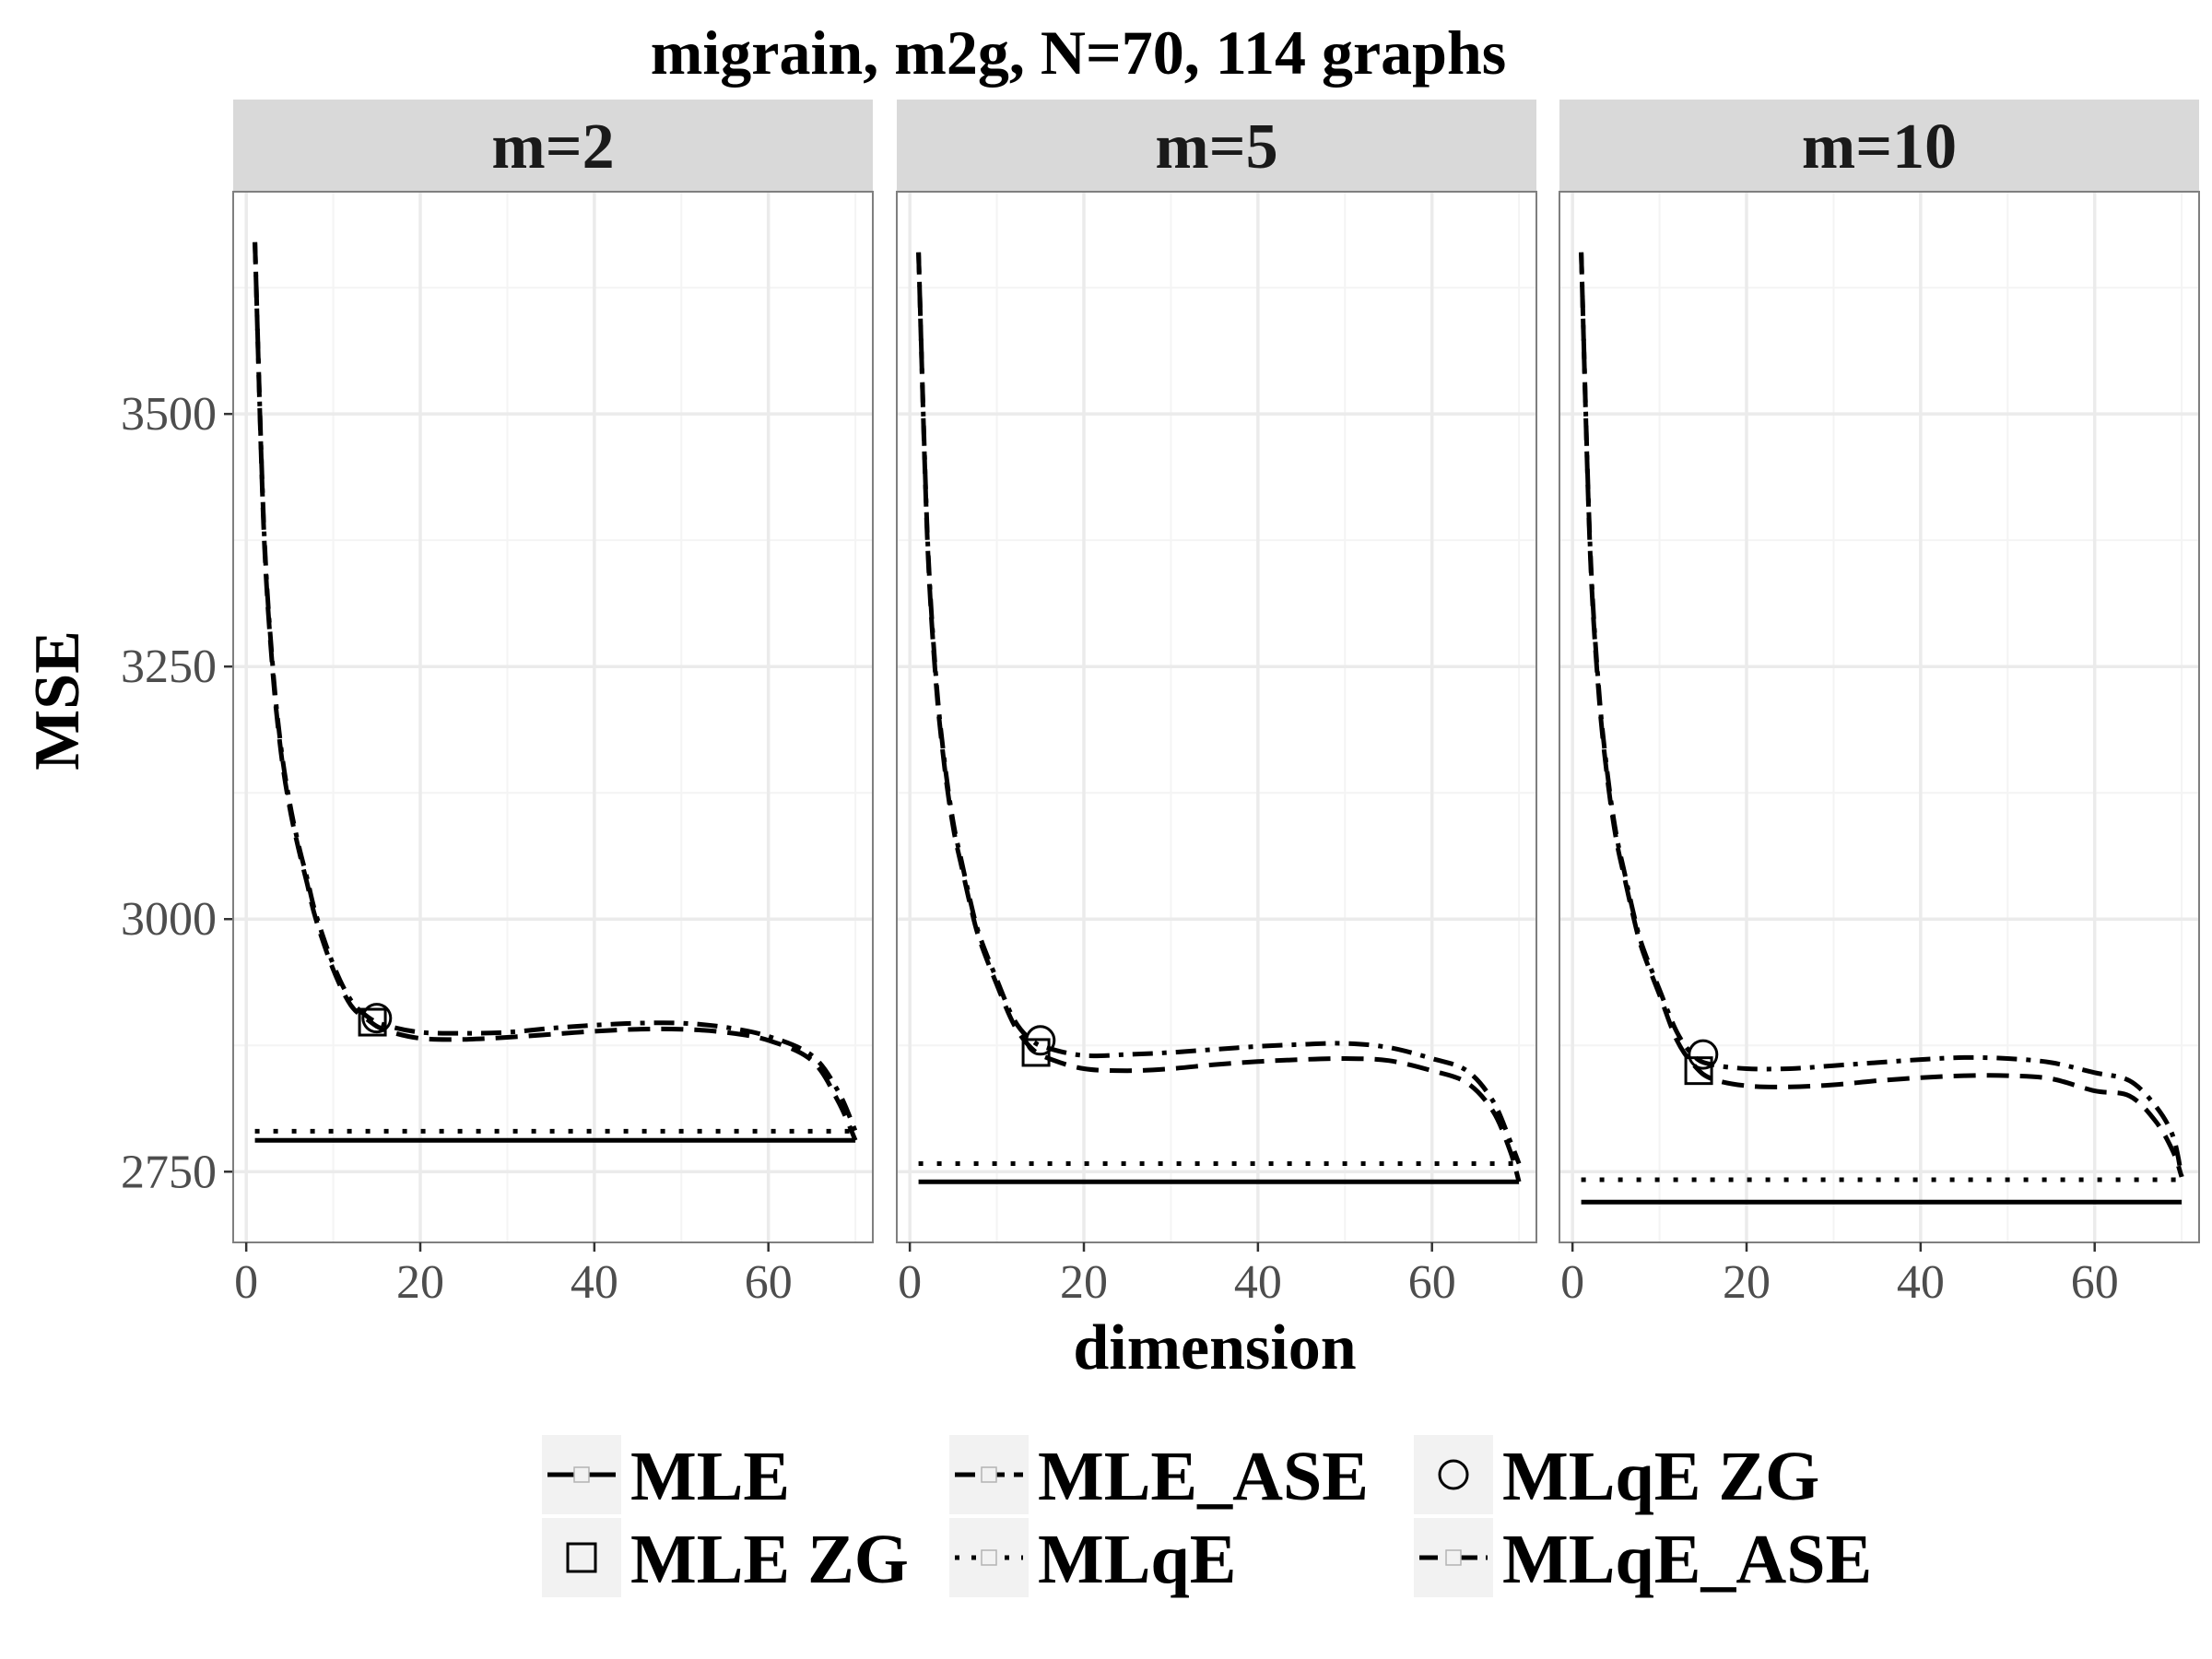  What do you see at coordinates (1214, 1347) in the screenshot?
I see `x-axis-title: dimension` at bounding box center [1214, 1347].